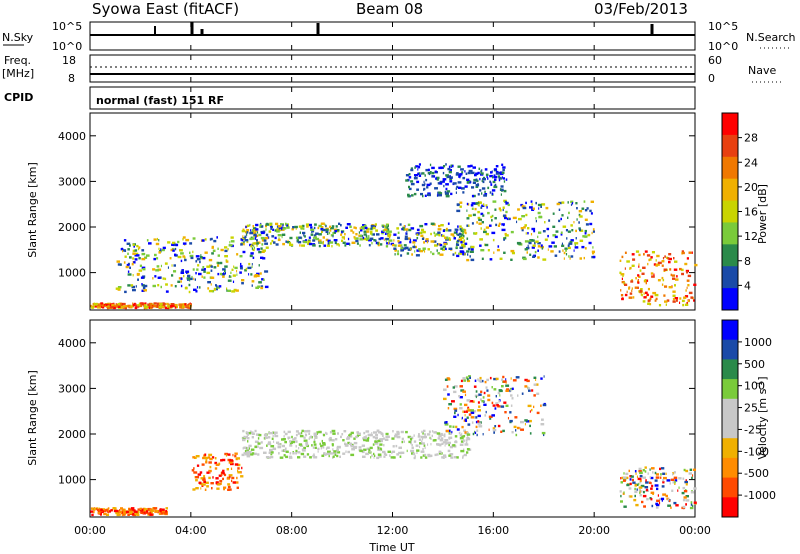 This screenshot has width=800, height=554. I want to click on y-tick-label: 2000, so click(72, 434).